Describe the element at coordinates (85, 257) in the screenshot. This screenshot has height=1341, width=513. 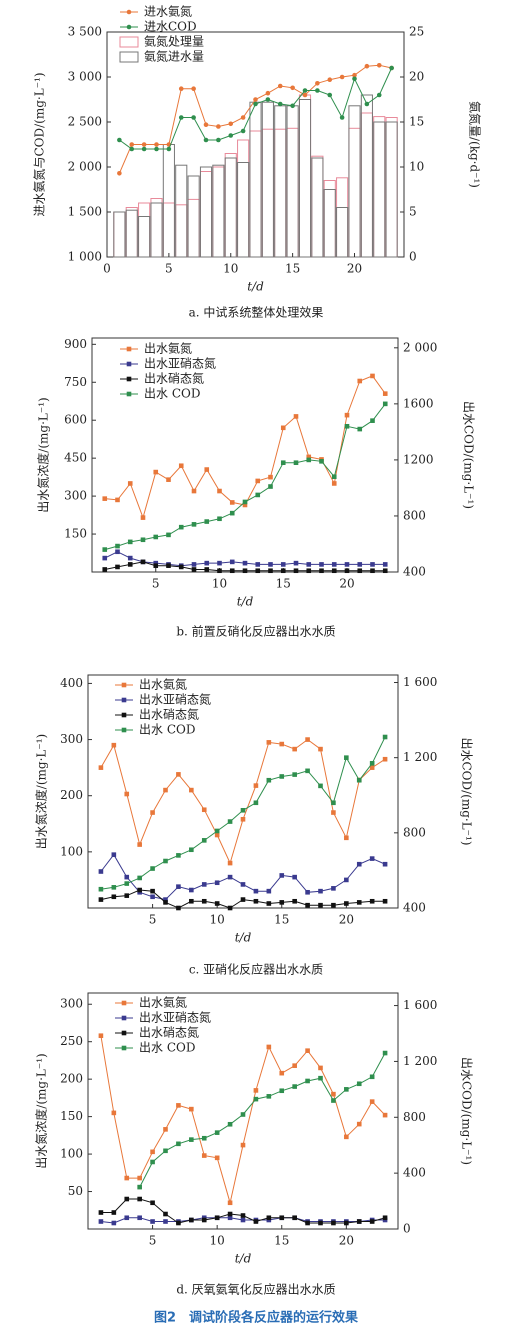
I see `y-tick-label: 1 000` at that location.